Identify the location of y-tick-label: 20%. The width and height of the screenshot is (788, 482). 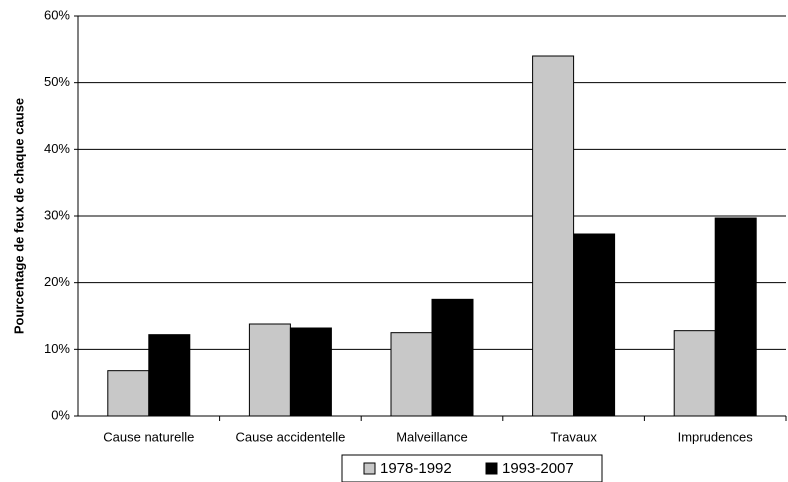
(57, 281).